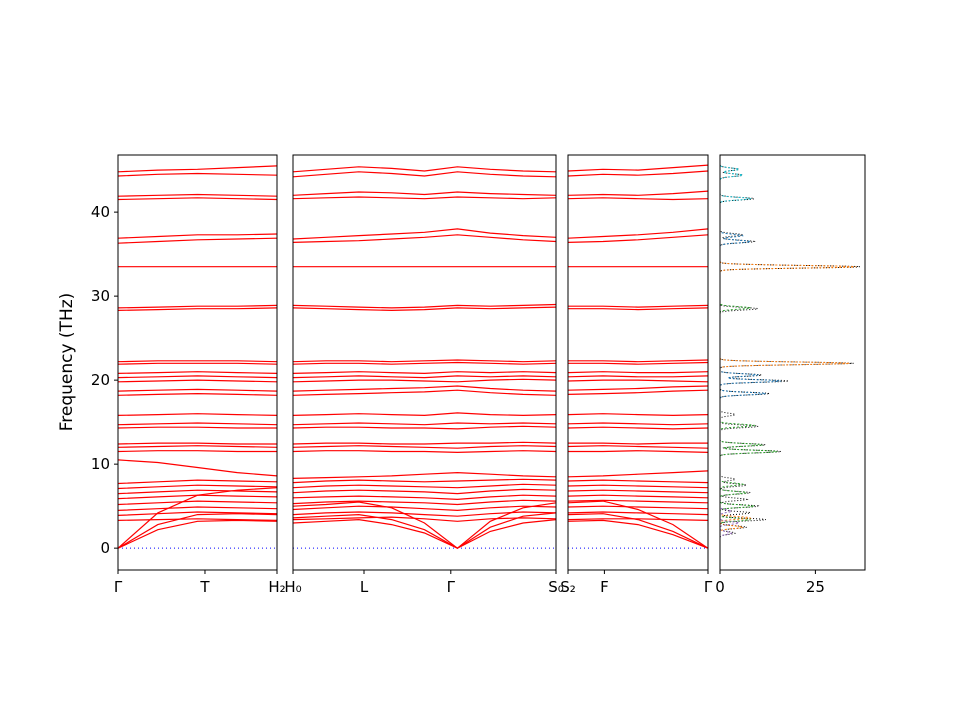 The height and width of the screenshot is (720, 960). What do you see at coordinates (815, 587) in the screenshot?
I see `x-tick-label: 25` at bounding box center [815, 587].